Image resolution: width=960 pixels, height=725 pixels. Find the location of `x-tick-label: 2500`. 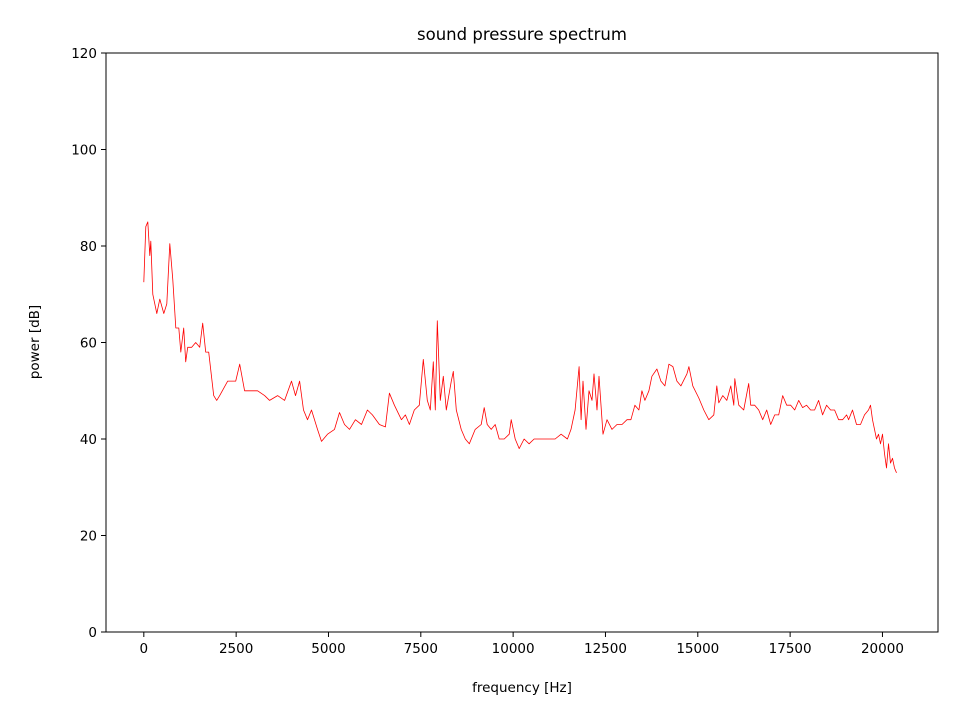

x-tick-label: 2500 is located at coordinates (236, 649).